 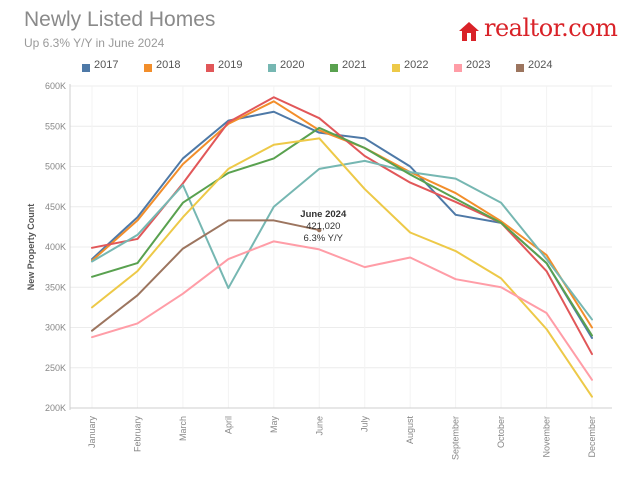 What do you see at coordinates (323, 214) in the screenshot?
I see `annotation-line: June 2024` at bounding box center [323, 214].